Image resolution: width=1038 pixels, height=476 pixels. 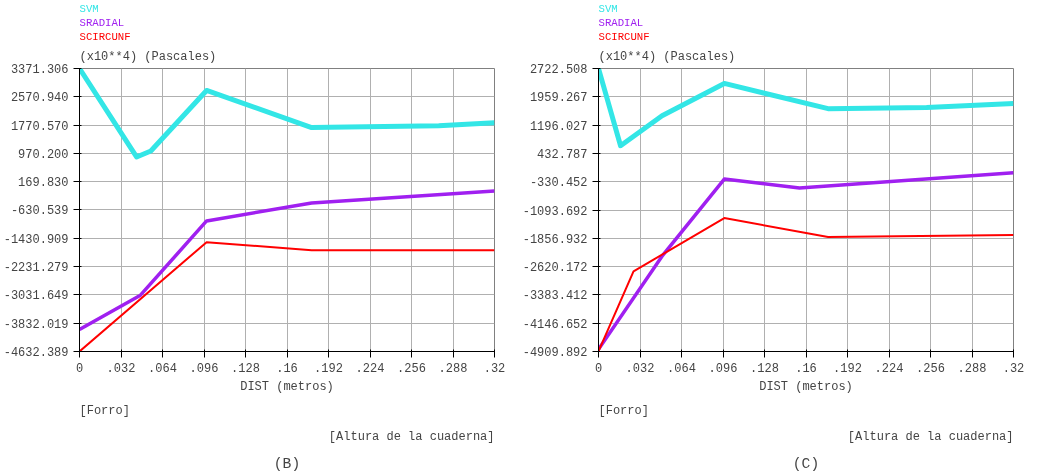 What do you see at coordinates (558, 98) in the screenshot?
I see `y-tick-label: 1959.267` at bounding box center [558, 98].